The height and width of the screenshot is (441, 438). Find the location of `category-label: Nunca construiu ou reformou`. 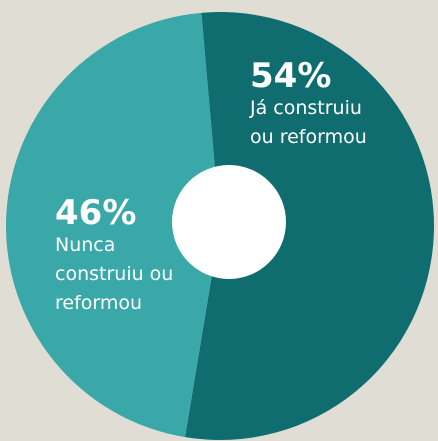

category-label: Nunca construiu ou reformou is located at coordinates (114, 274).